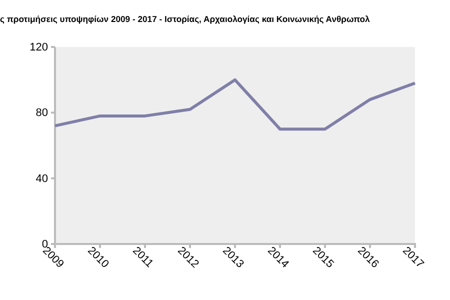 The width and height of the screenshot is (450, 300). I want to click on y-tick-label: 120, so click(39, 48).